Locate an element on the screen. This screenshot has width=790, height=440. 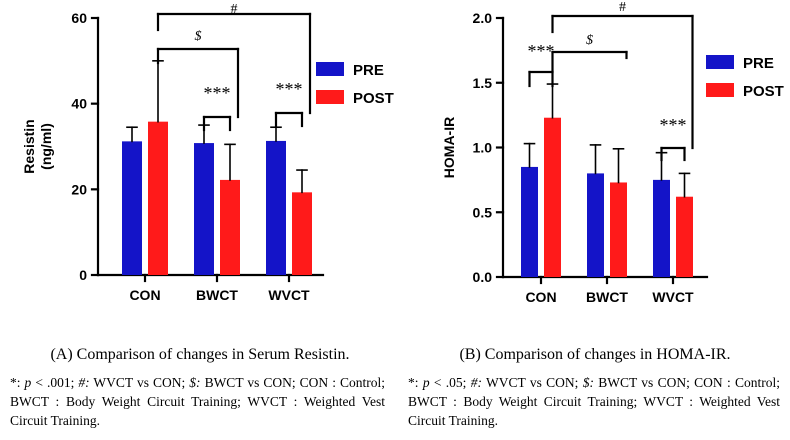
panel-a-y-axis-label: (ng/ml) is located at coordinates (46, 146).